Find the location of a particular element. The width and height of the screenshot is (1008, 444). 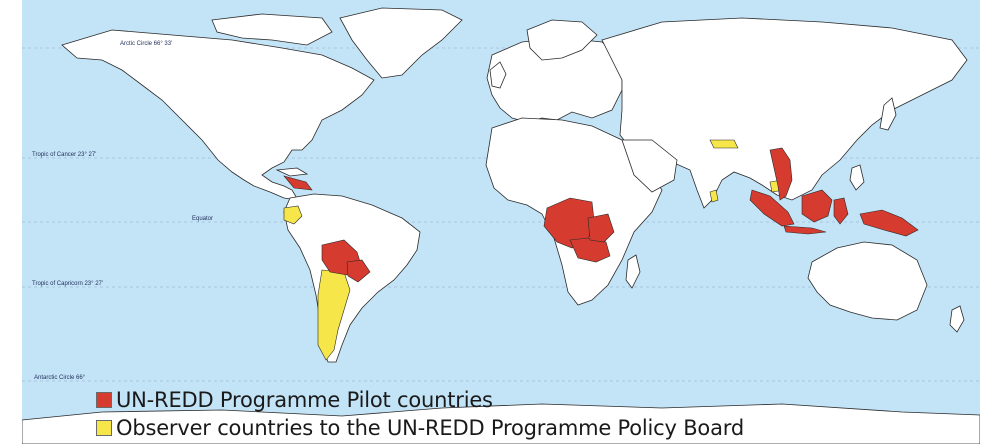

australia is located at coordinates (867, 281).